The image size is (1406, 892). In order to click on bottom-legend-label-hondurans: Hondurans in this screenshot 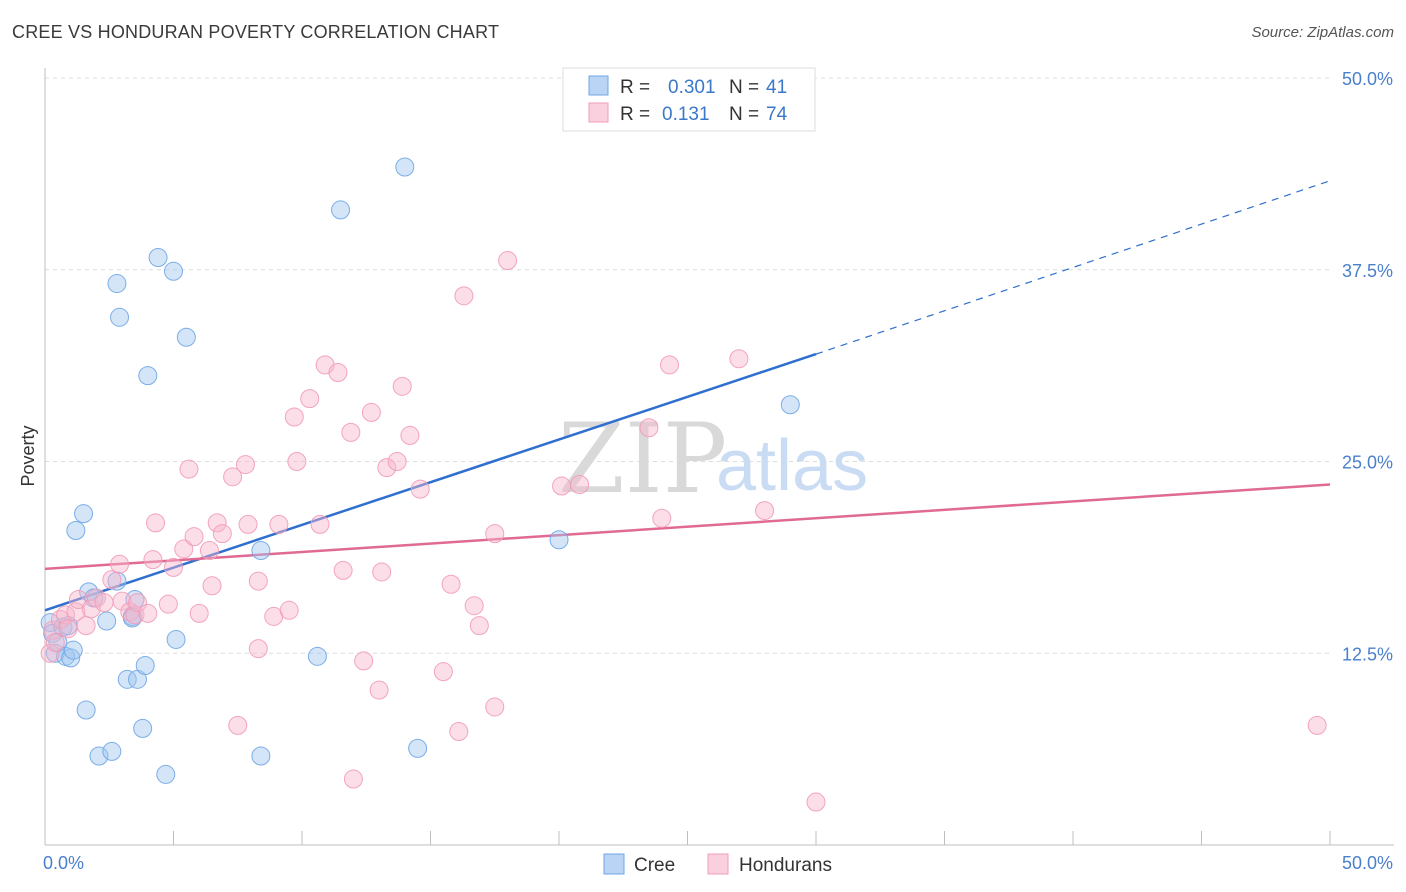, I will do `click(785, 865)`.